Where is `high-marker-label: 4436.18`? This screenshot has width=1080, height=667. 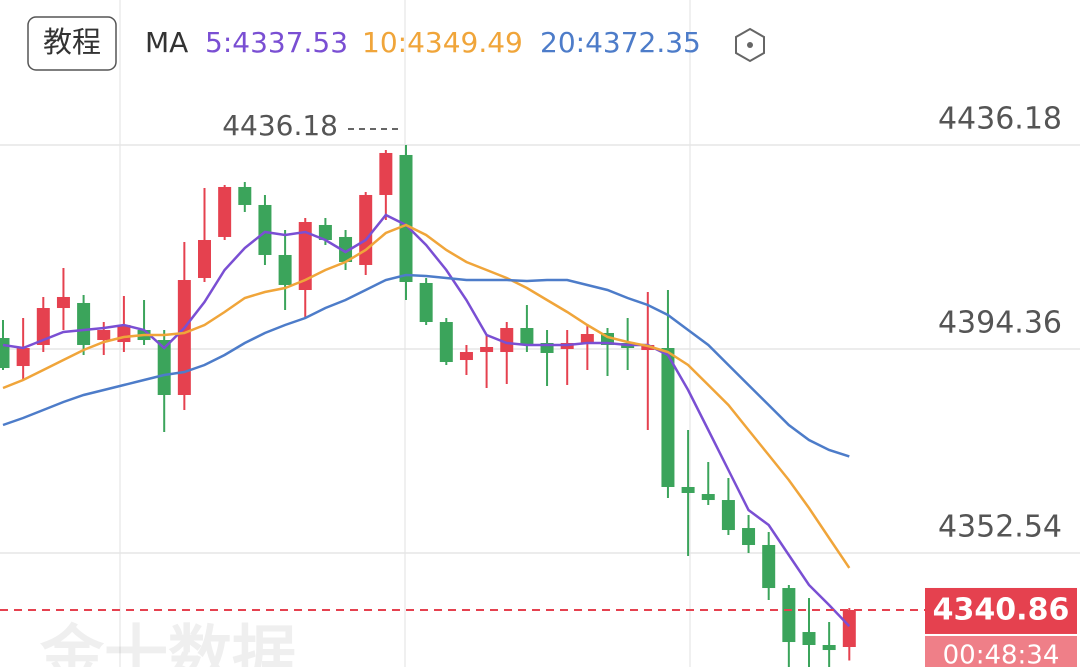
high-marker-label: 4436.18 is located at coordinates (280, 125).